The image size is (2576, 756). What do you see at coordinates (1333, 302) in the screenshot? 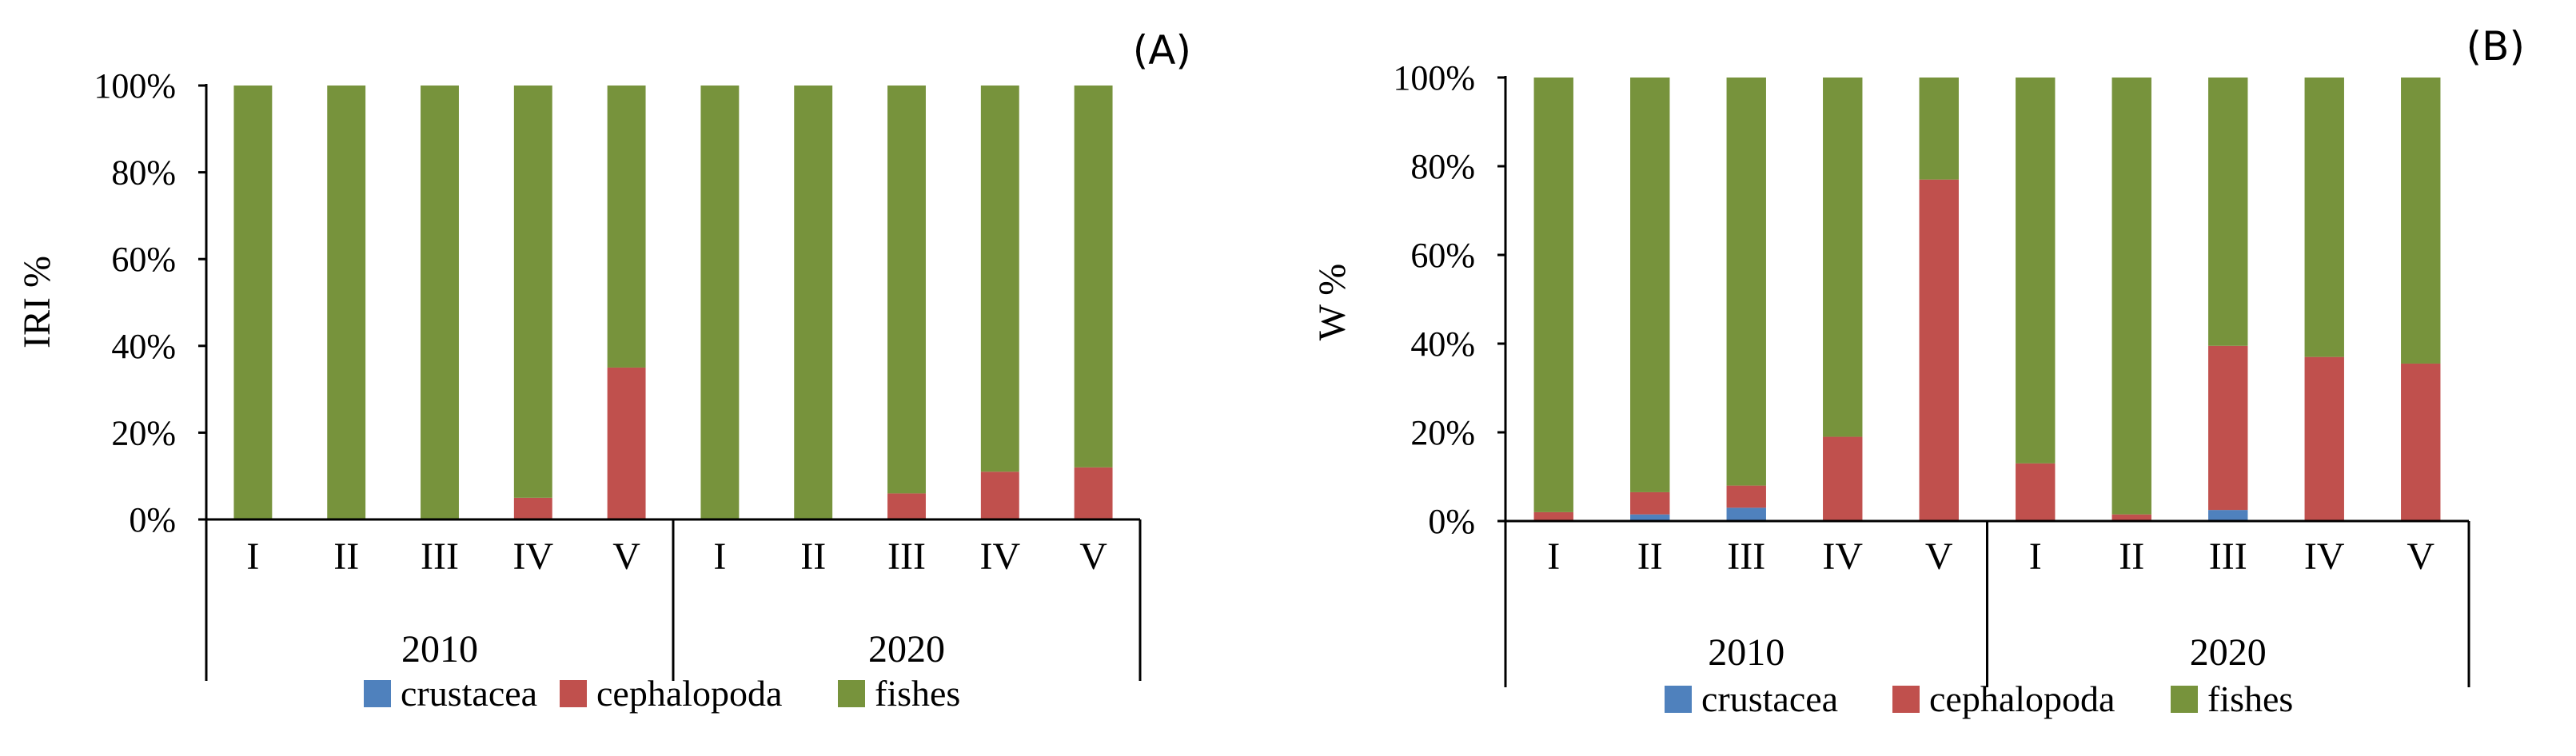
I see `y-axis-label: W %` at bounding box center [1333, 302].